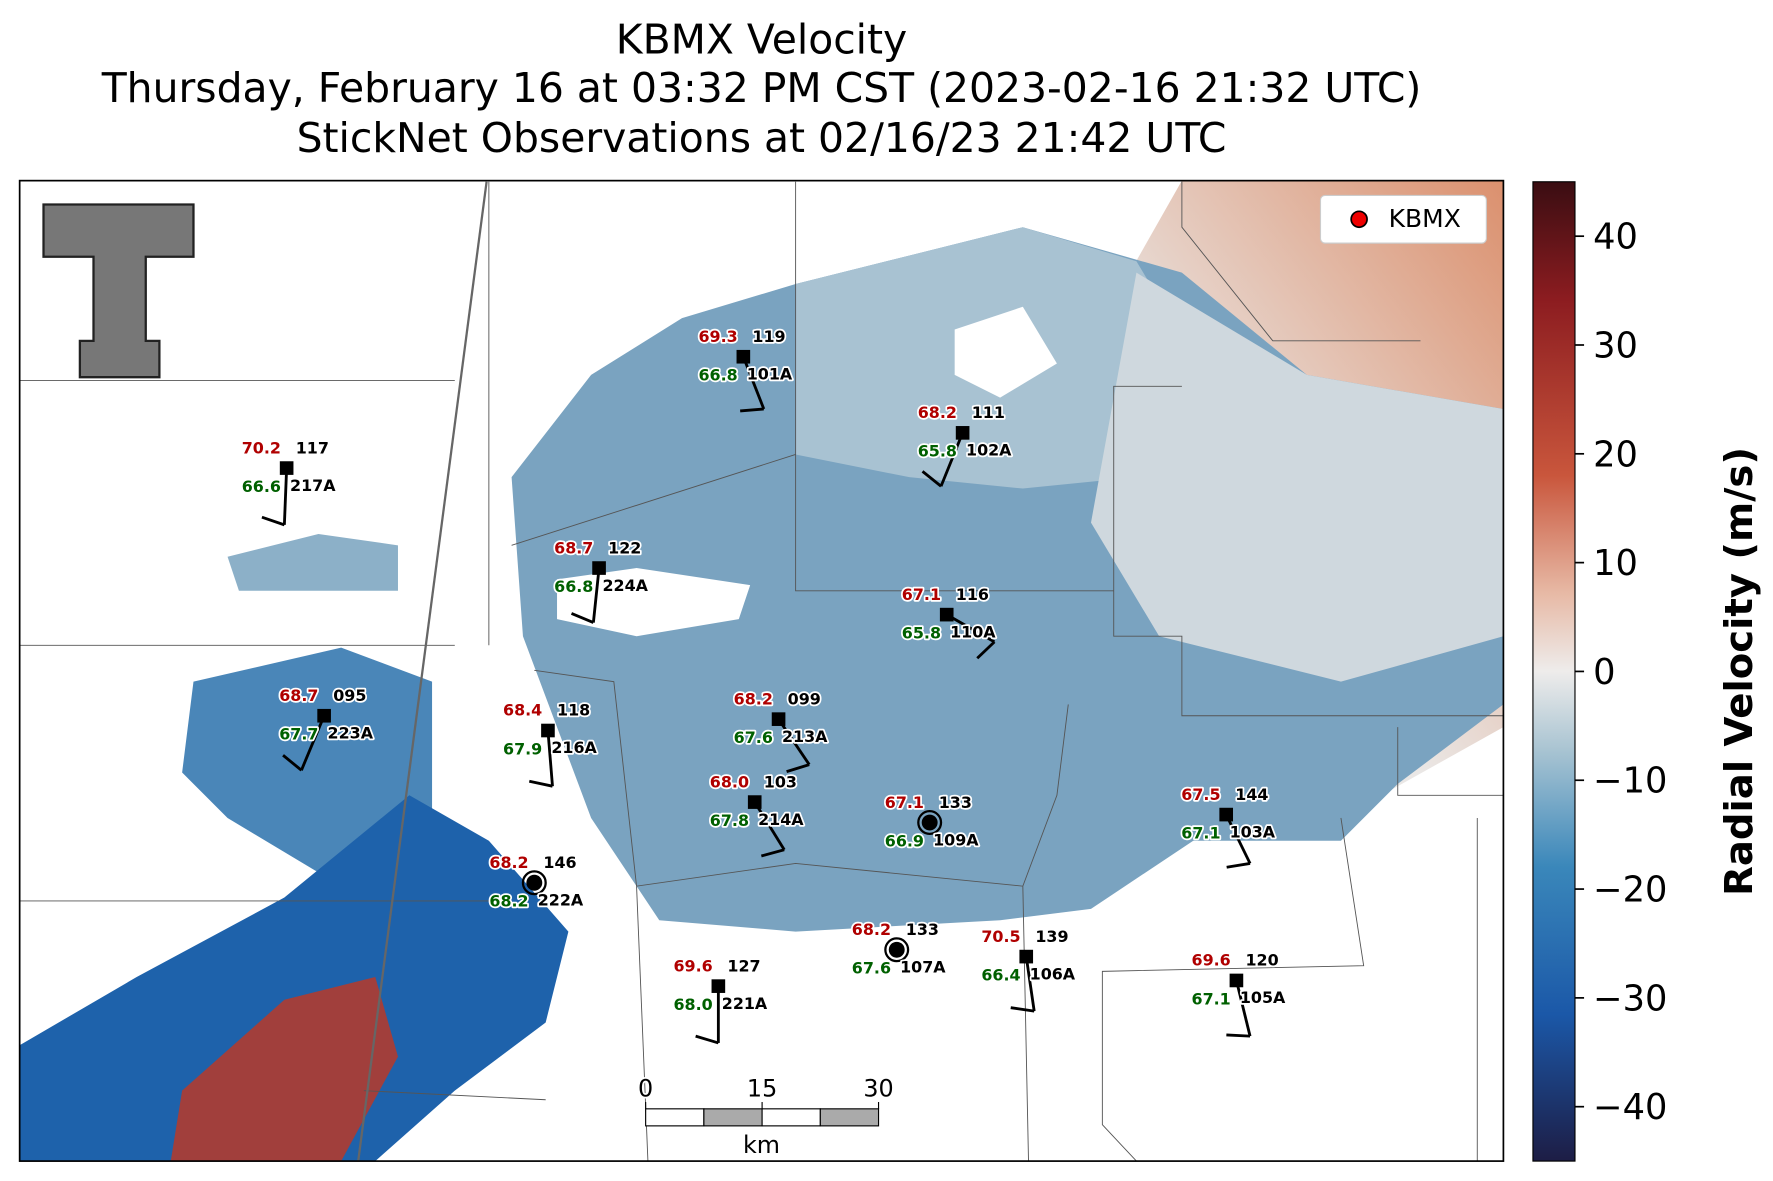  I want to click on wind-direction: 117, so click(312, 447).